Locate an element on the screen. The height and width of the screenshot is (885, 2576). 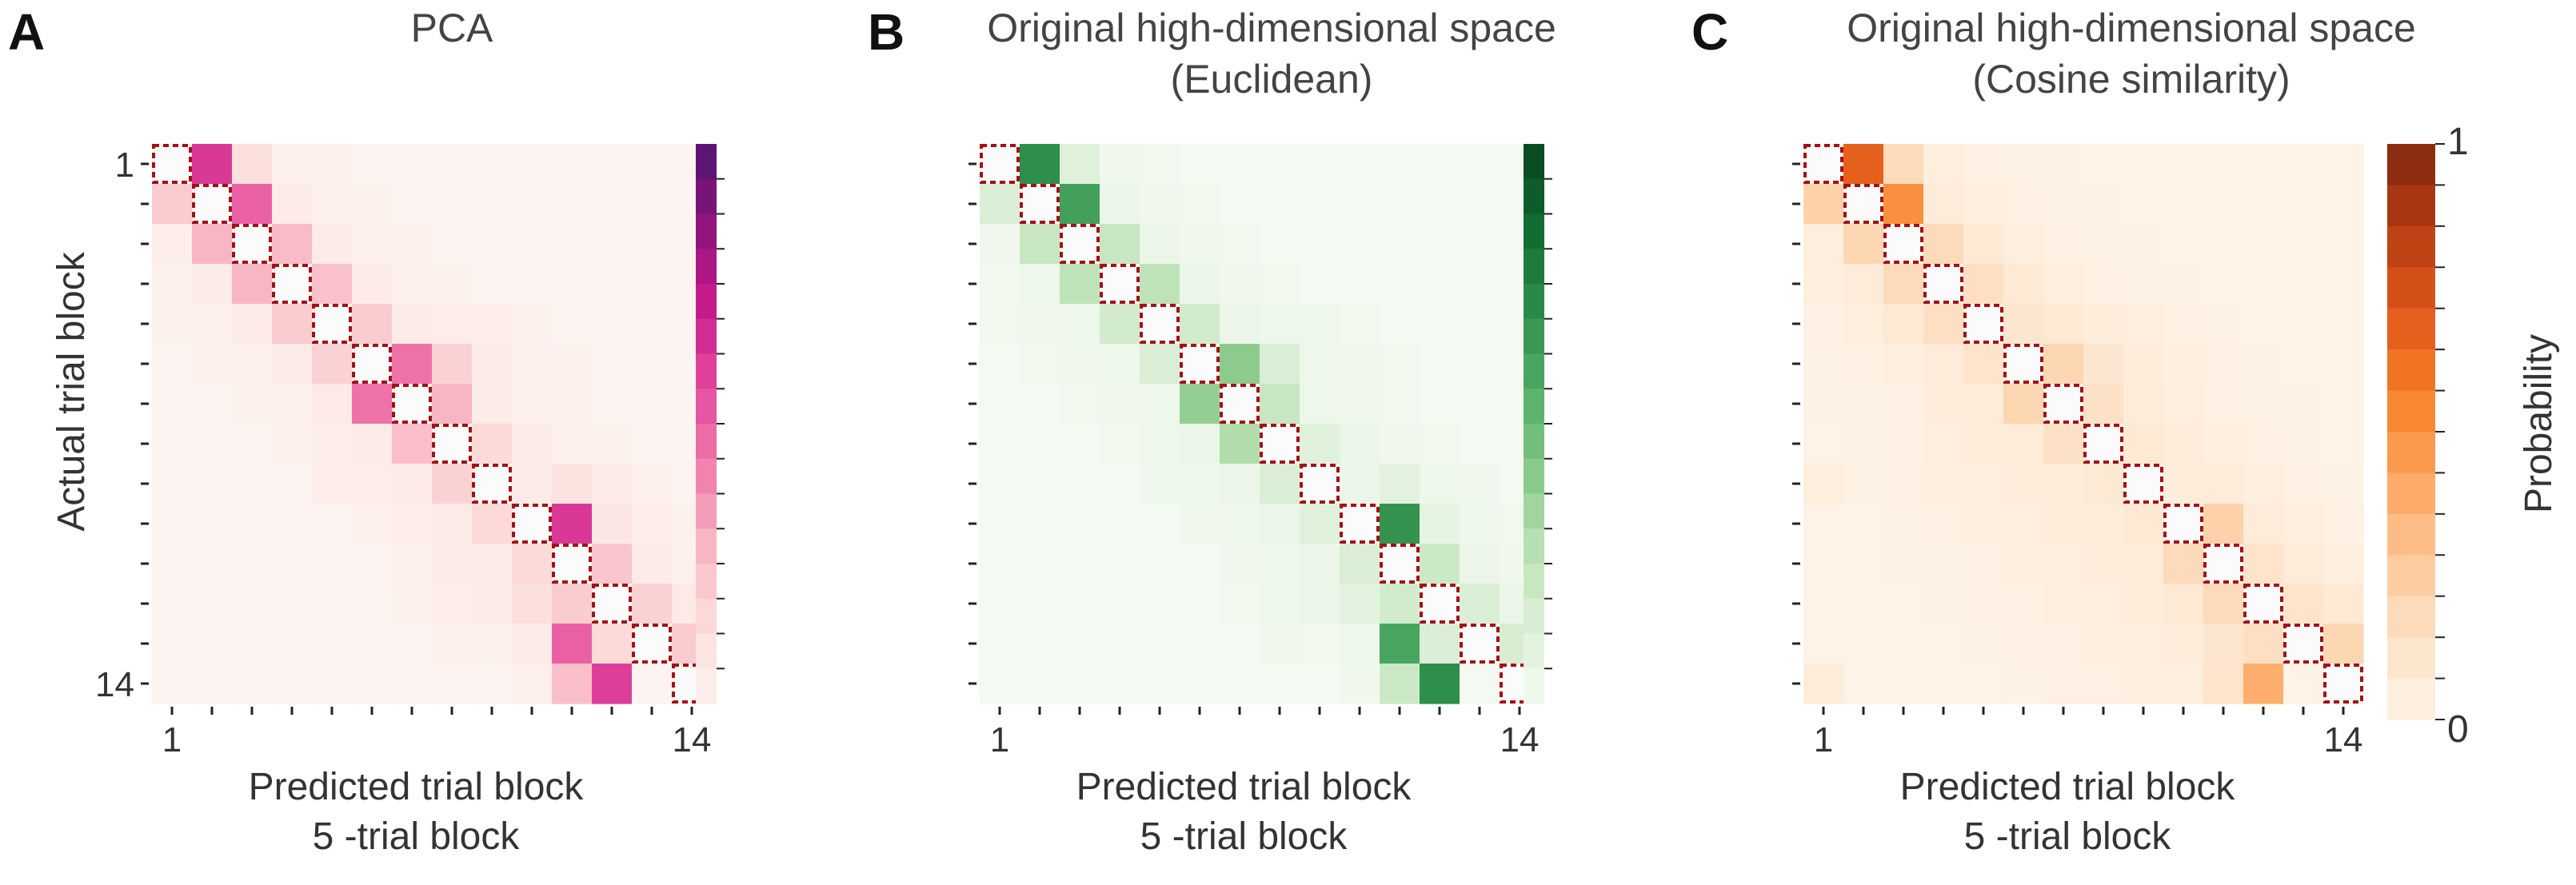
colorbar-label: Probability is located at coordinates (2539, 423).